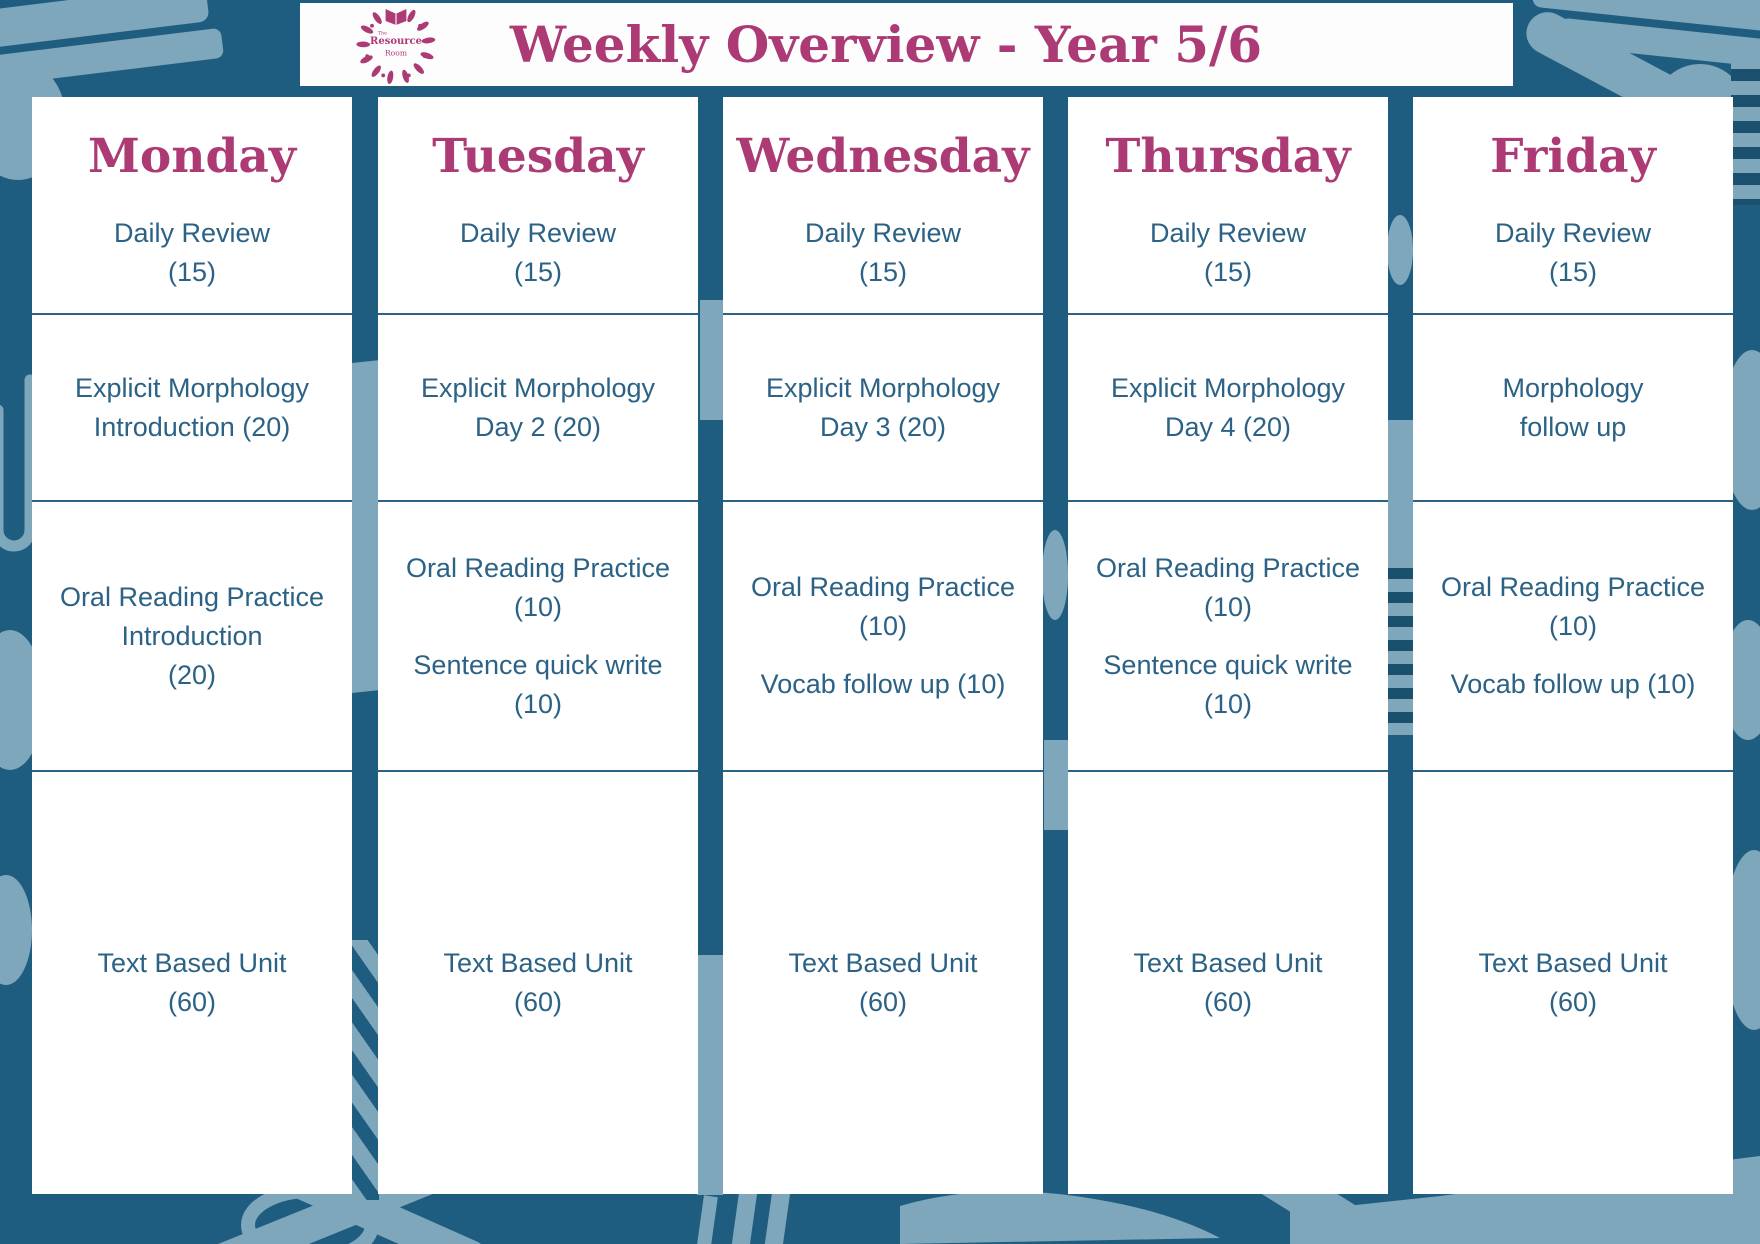 The width and height of the screenshot is (1760, 1244). Describe the element at coordinates (396, 41) in the screenshot. I see `logo-text-resource: Resource` at that location.